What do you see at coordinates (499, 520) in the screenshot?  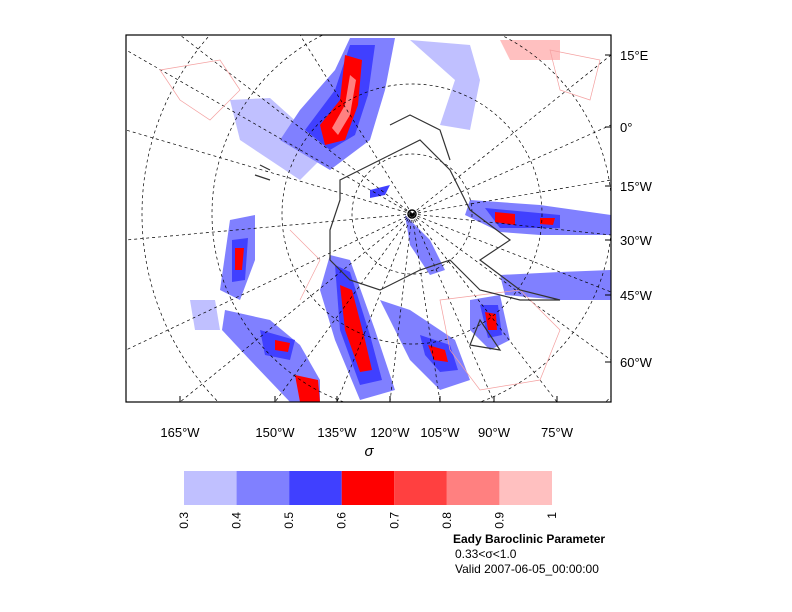 I see `colorbar-label: 0.9` at bounding box center [499, 520].